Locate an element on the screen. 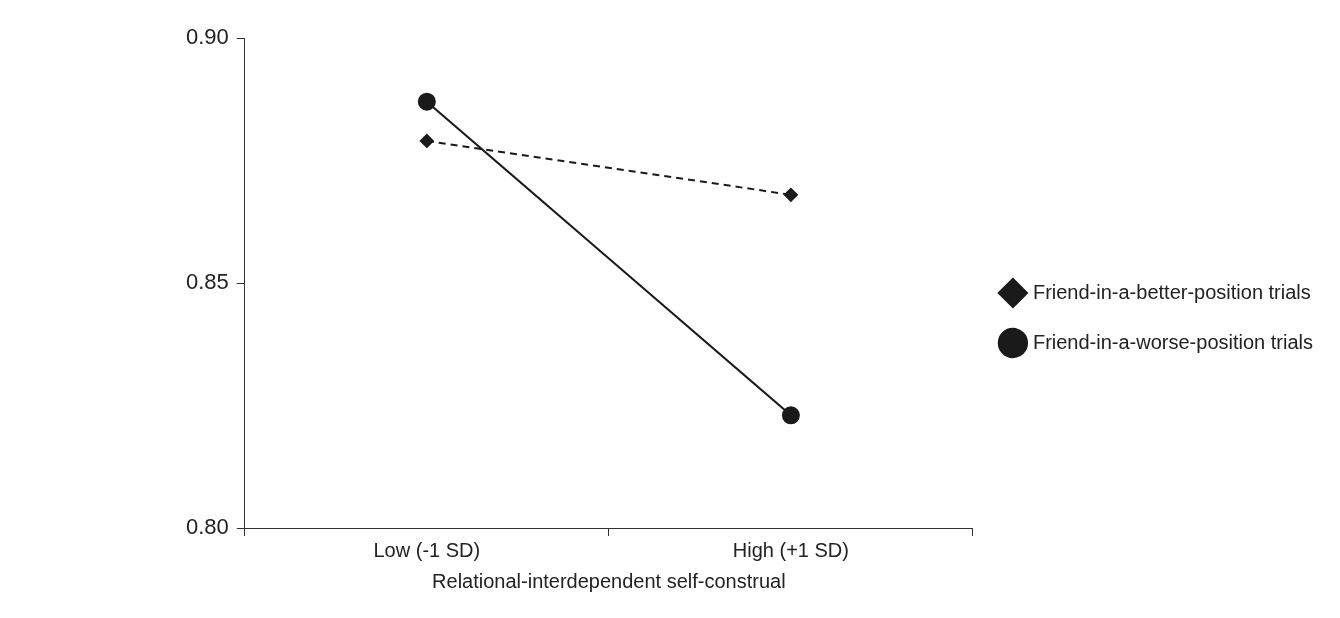  legend-label: Friend-in-a-better-position trials is located at coordinates (1171, 291).